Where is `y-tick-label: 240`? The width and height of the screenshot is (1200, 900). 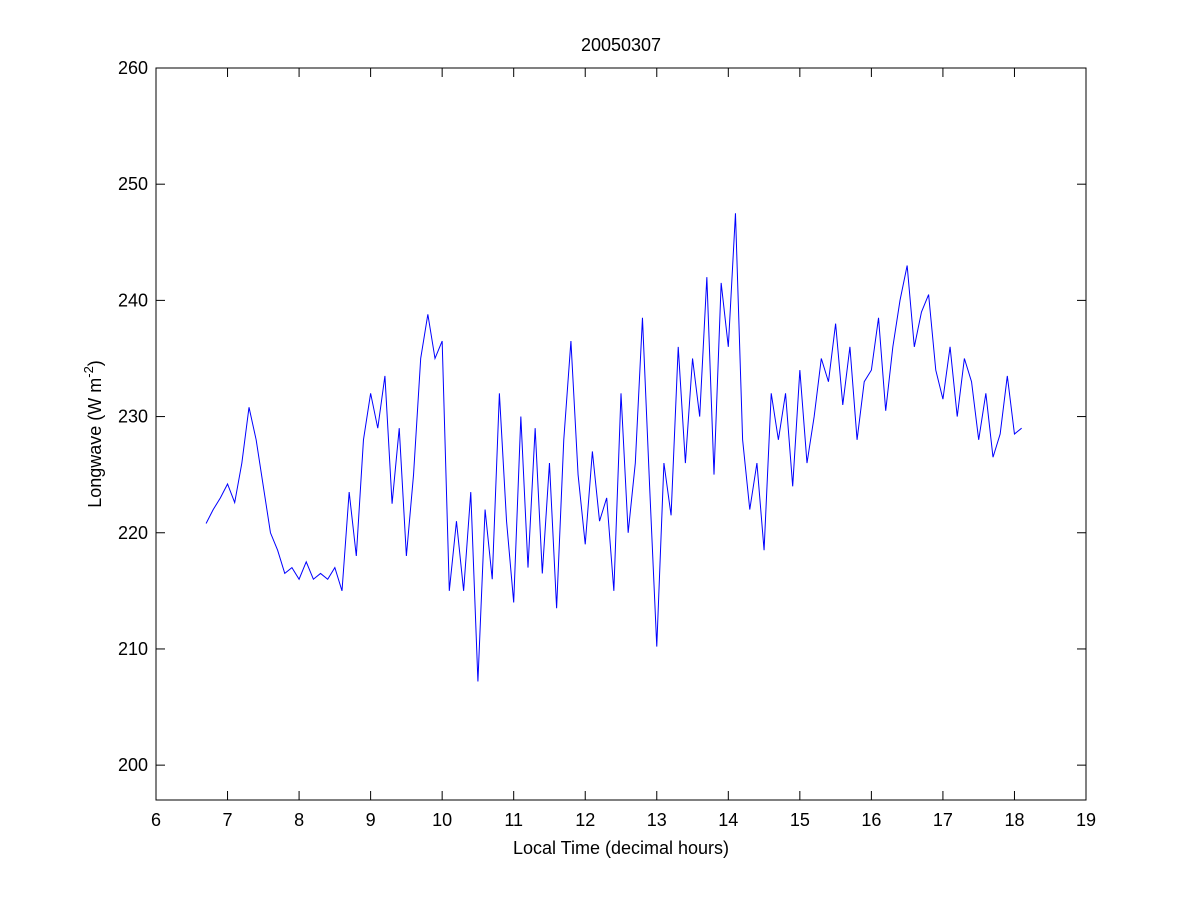 y-tick-label: 240 is located at coordinates (133, 300).